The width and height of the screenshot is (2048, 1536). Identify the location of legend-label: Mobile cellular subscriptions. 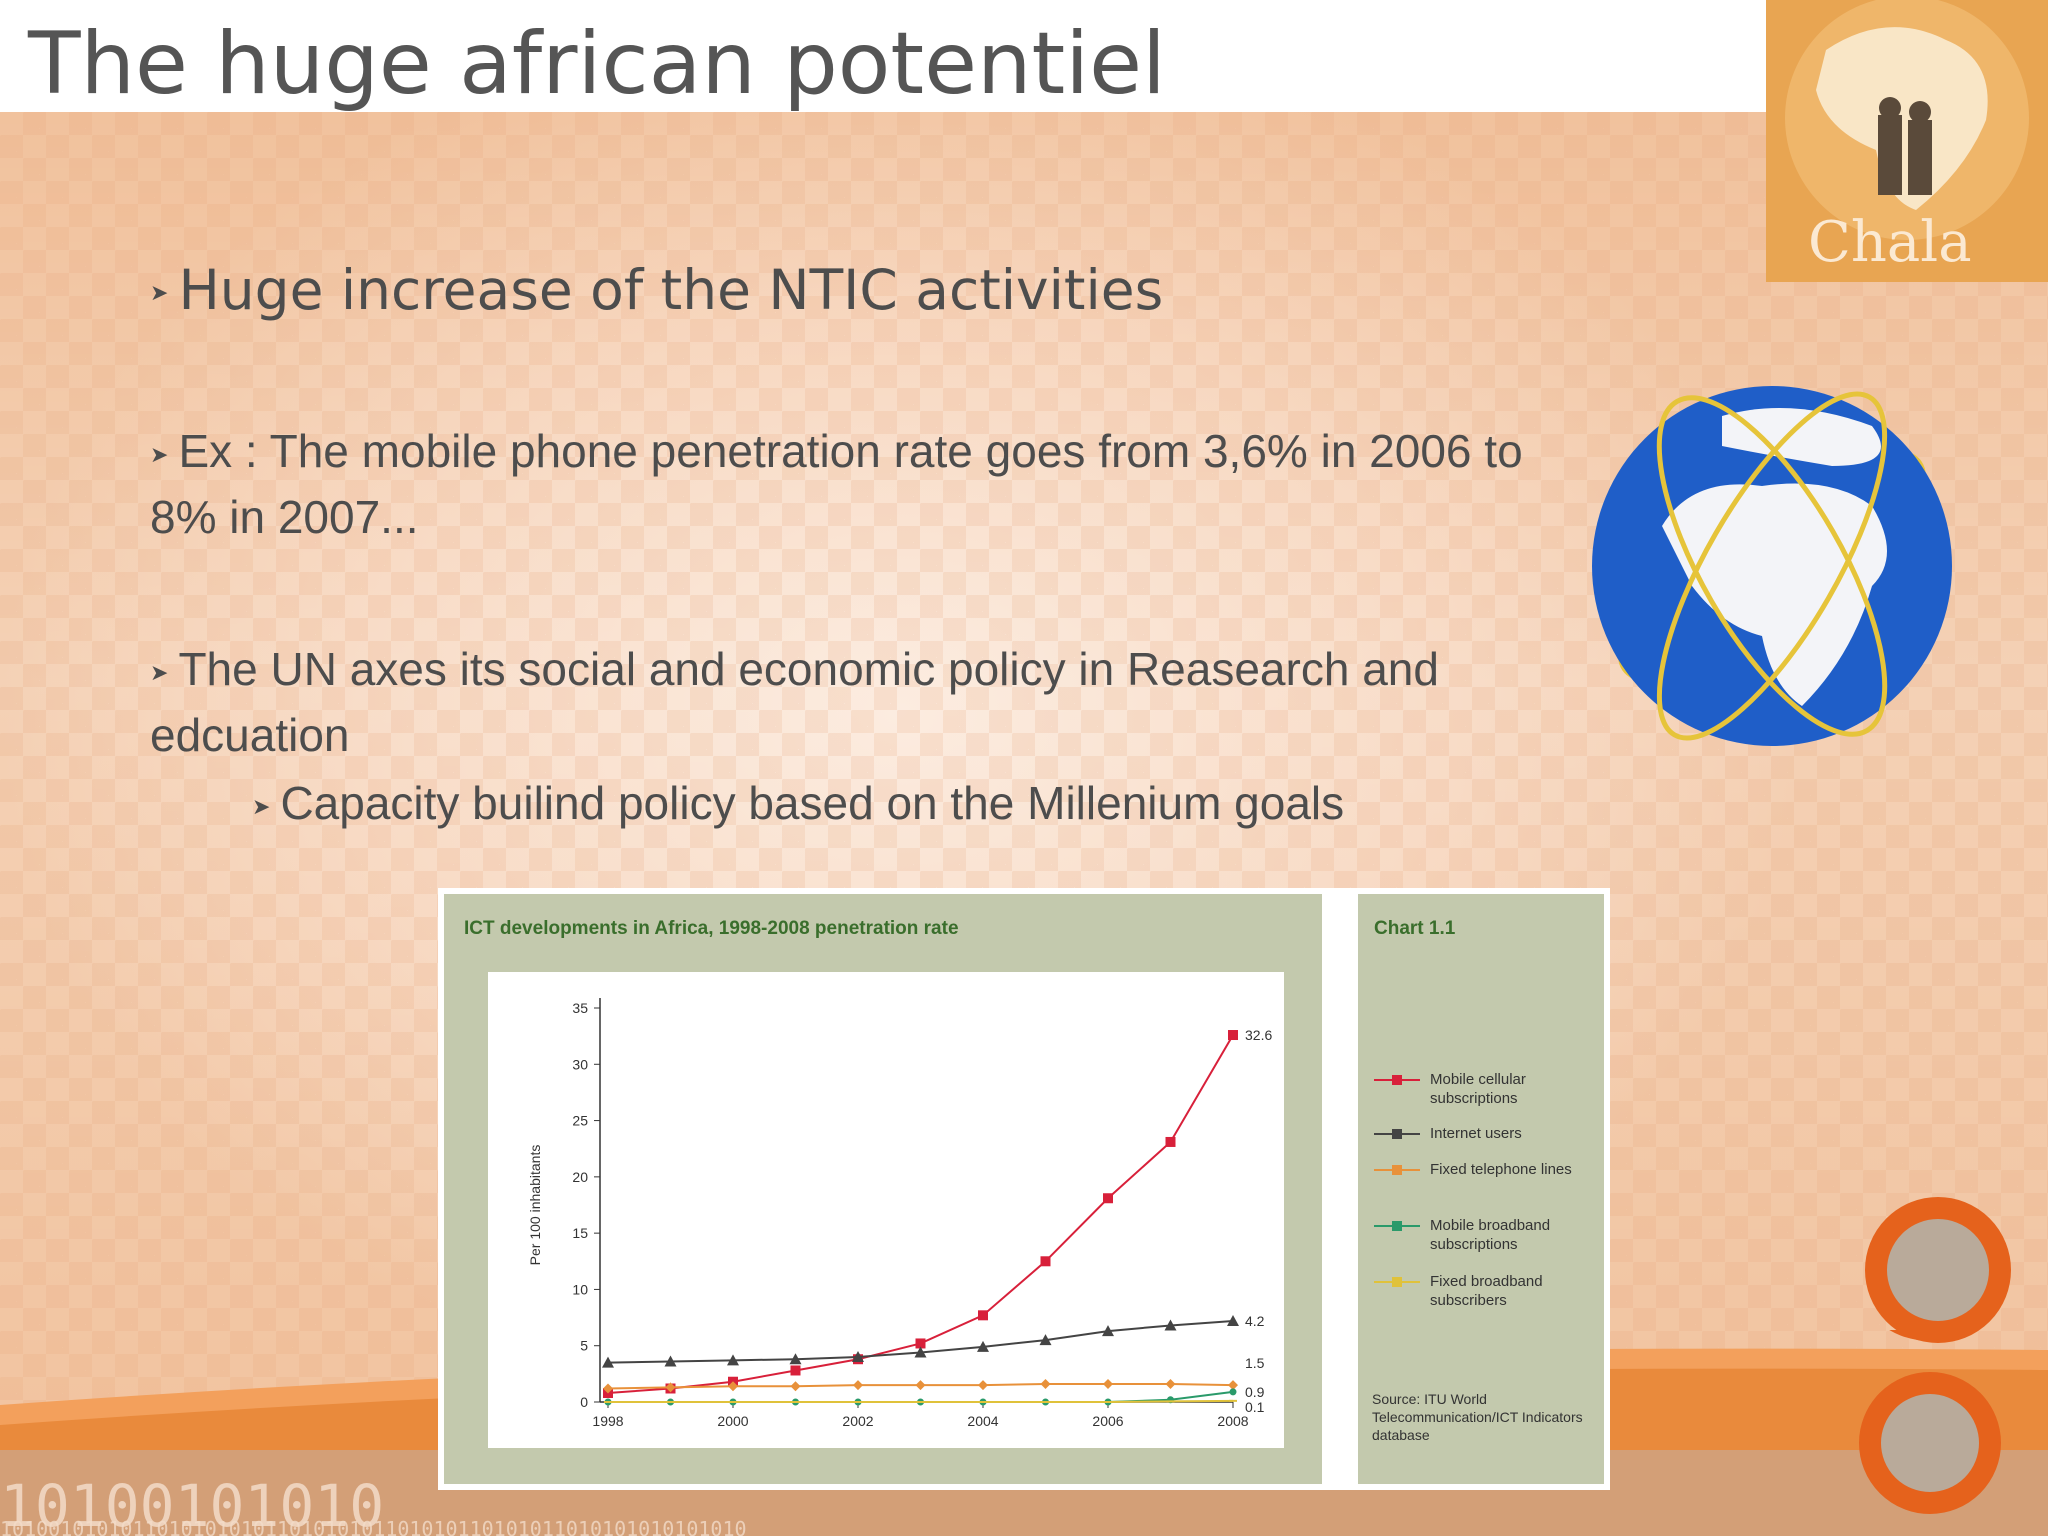
(1478, 1089).